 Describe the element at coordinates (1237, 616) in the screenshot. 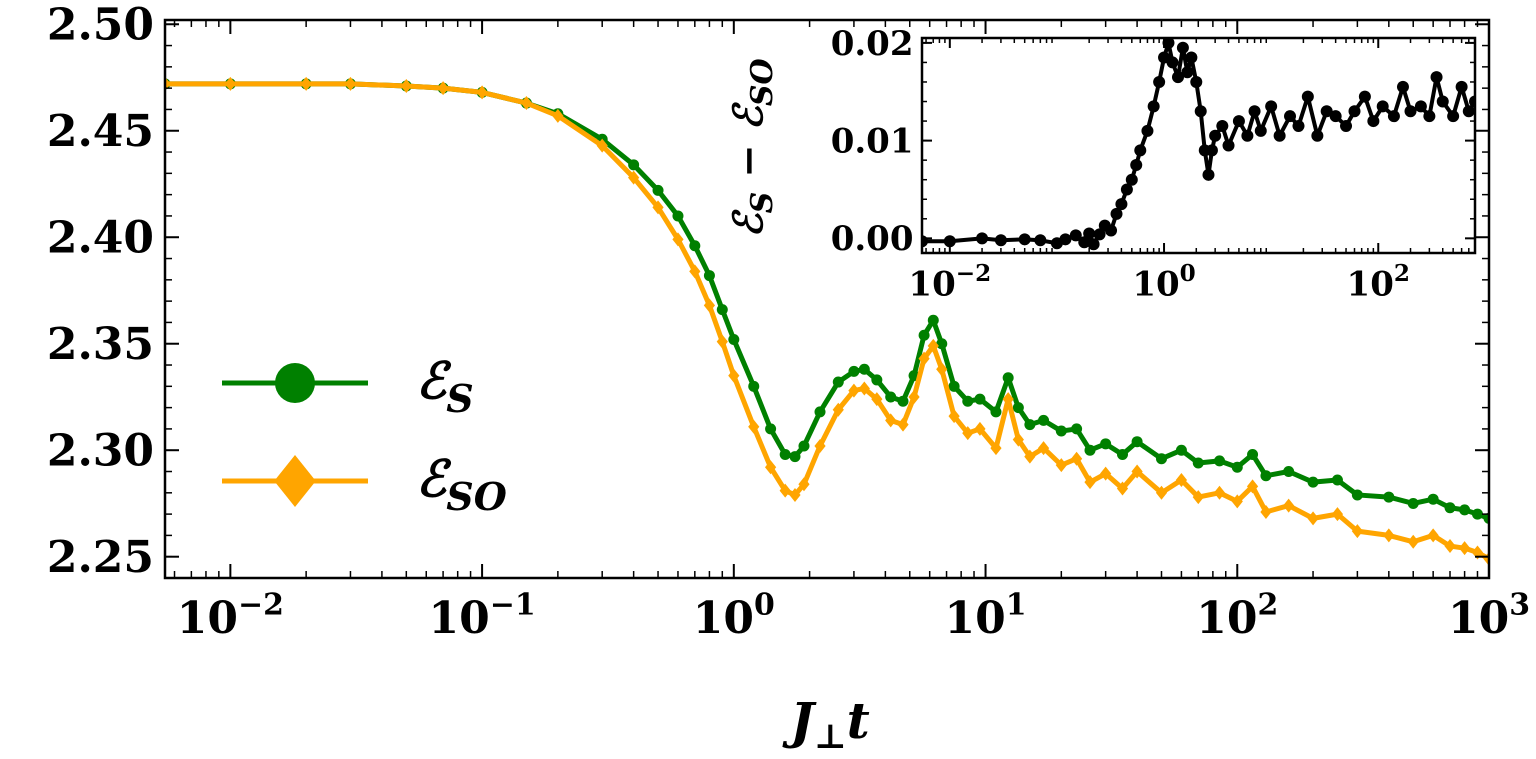

I see `main-xtick-label: 10²` at that location.